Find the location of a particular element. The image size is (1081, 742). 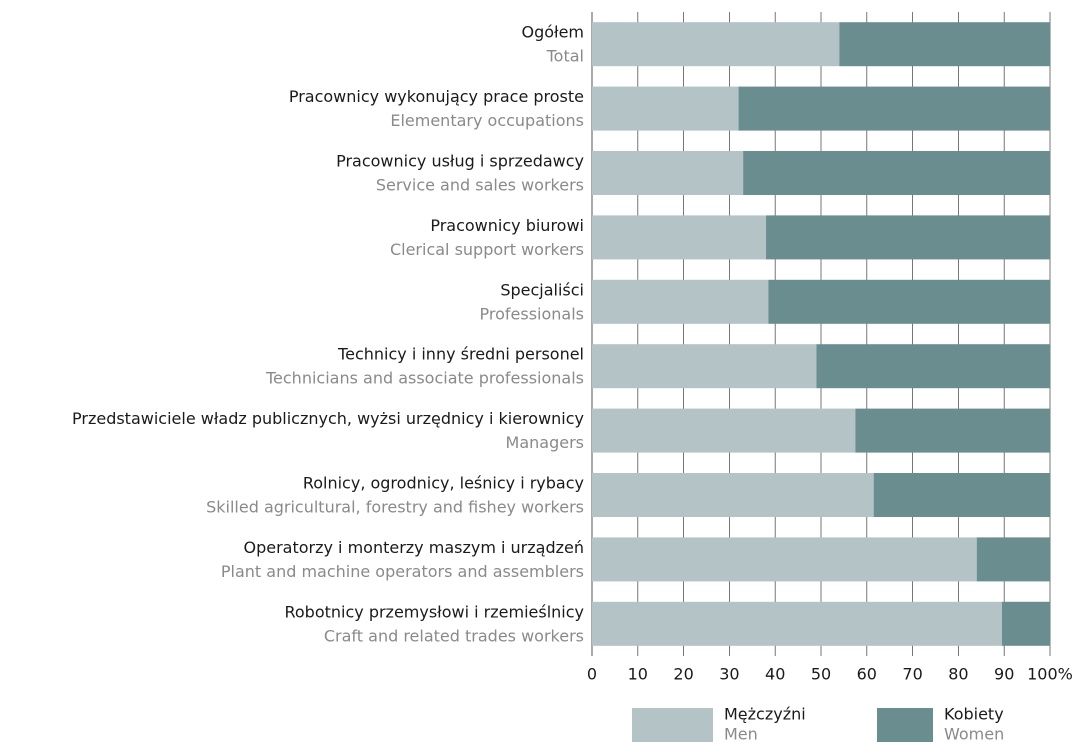

category-label-en: Managers is located at coordinates (545, 442).